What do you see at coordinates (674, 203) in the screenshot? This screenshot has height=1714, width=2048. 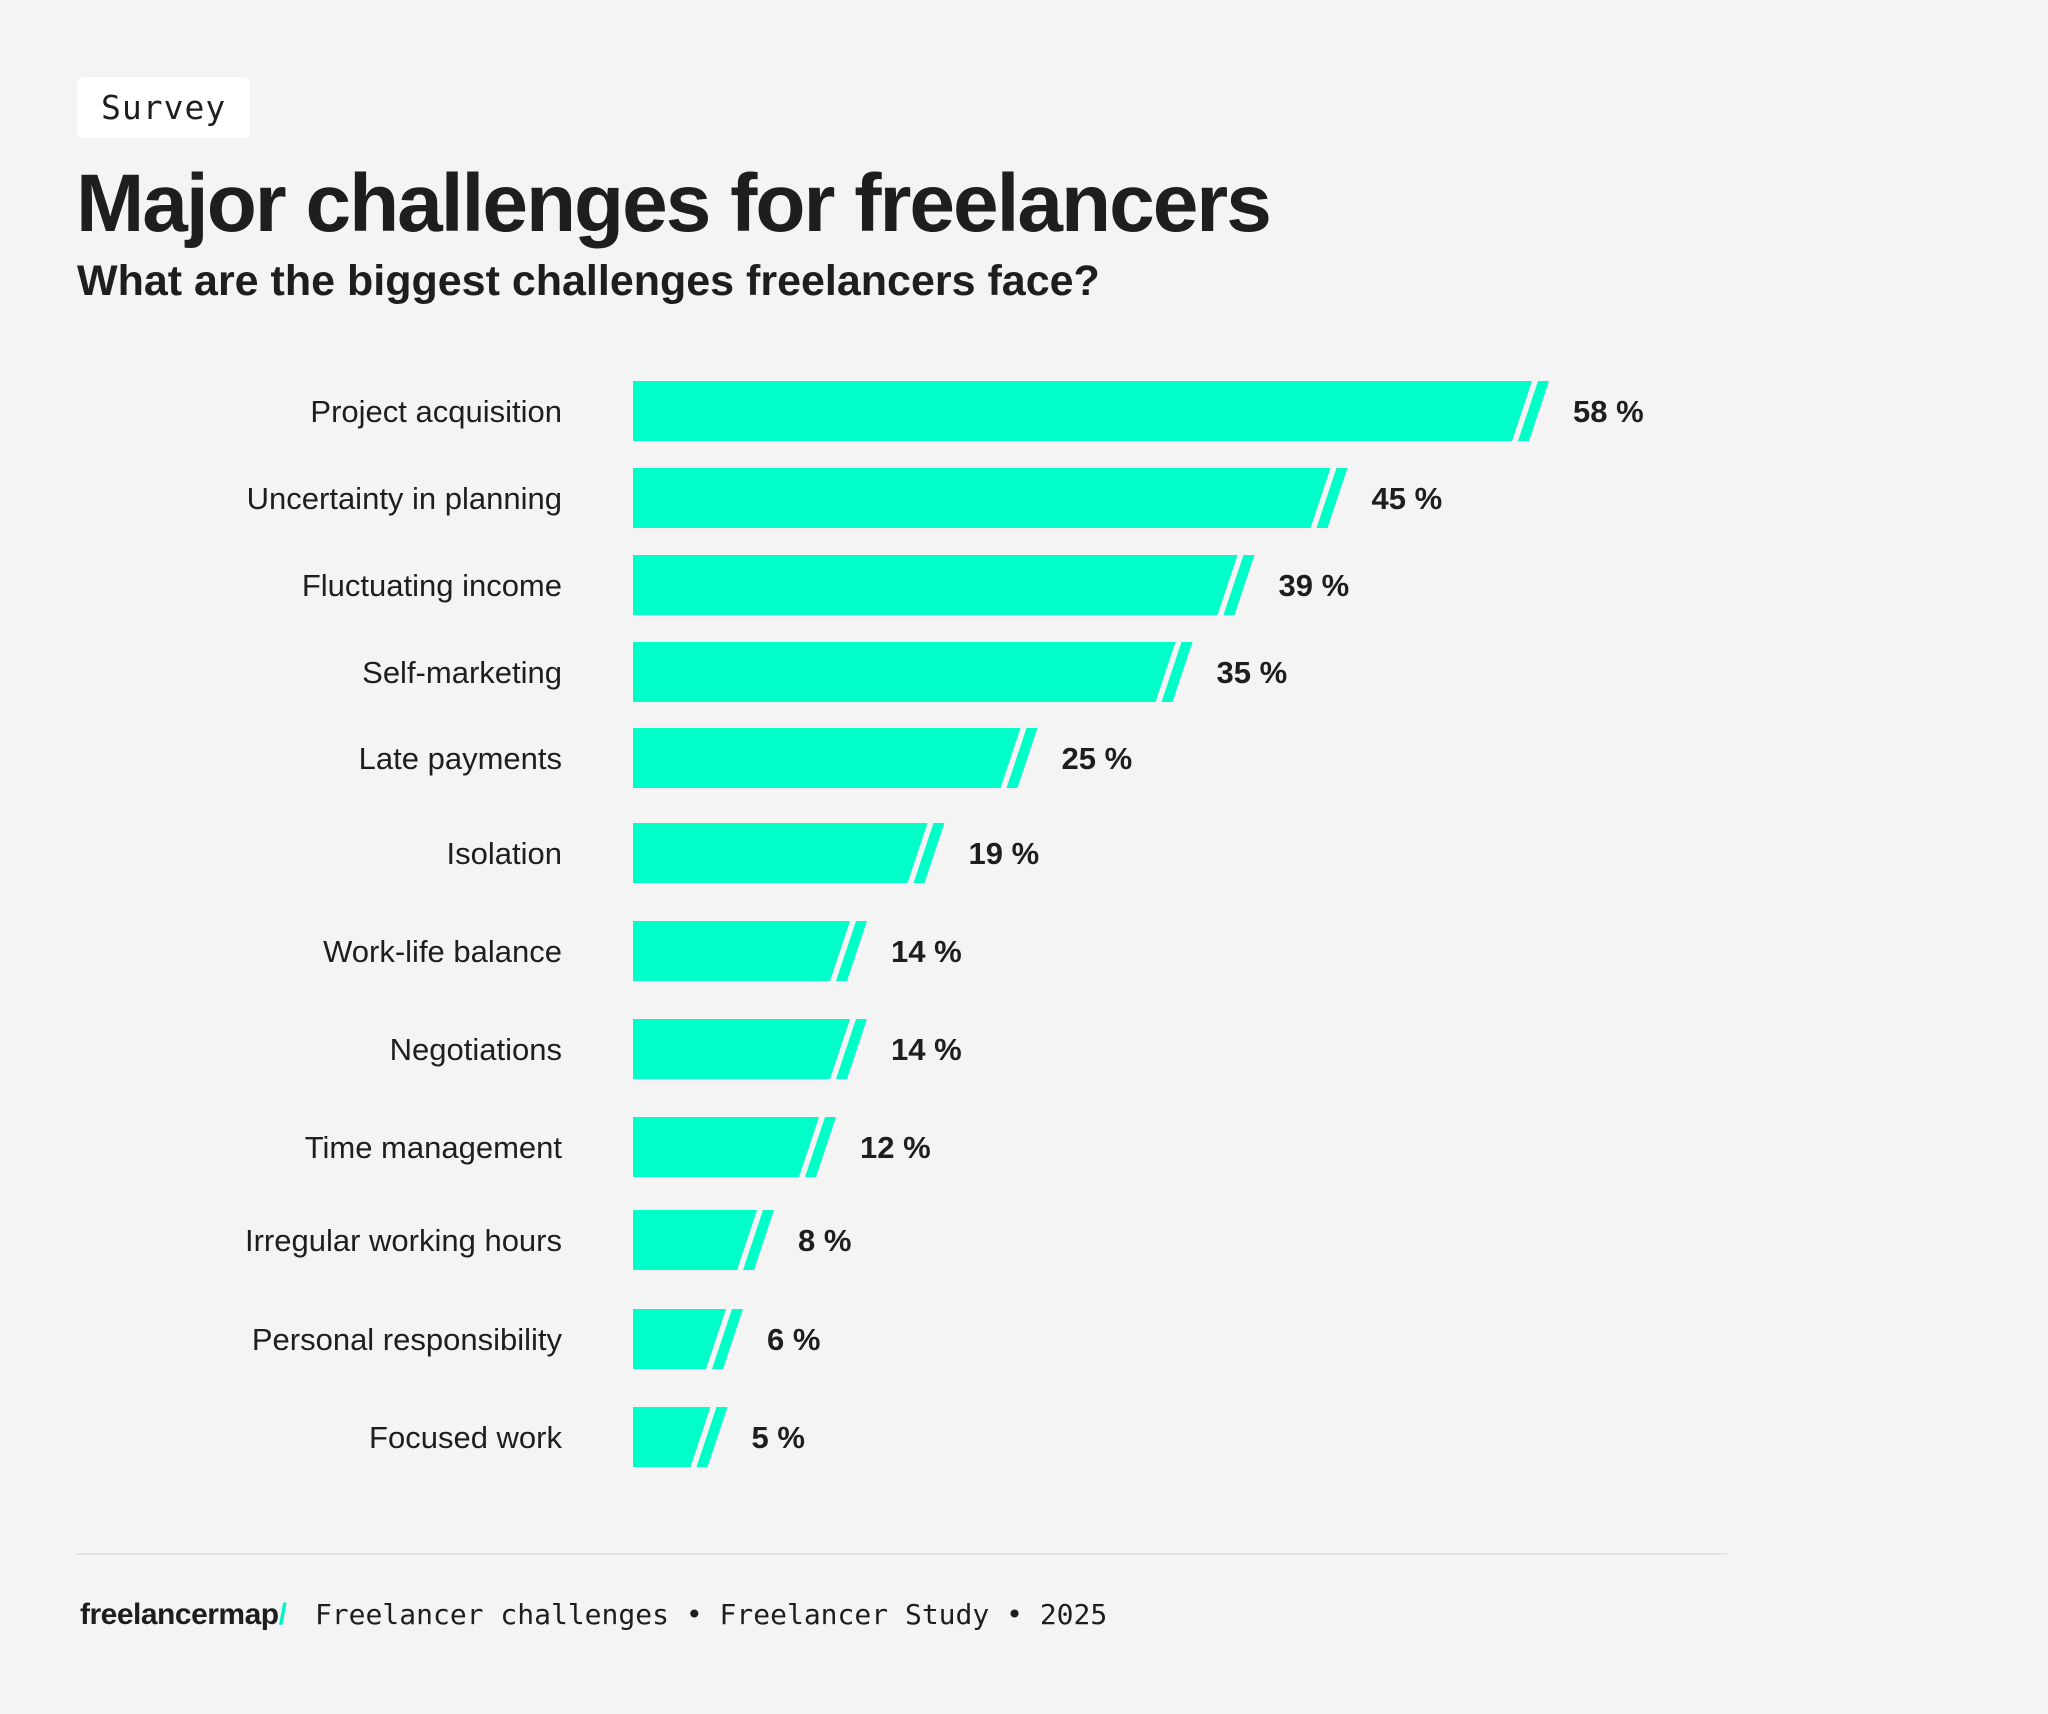 I see `chart-title: Major challenges for freelancers` at bounding box center [674, 203].